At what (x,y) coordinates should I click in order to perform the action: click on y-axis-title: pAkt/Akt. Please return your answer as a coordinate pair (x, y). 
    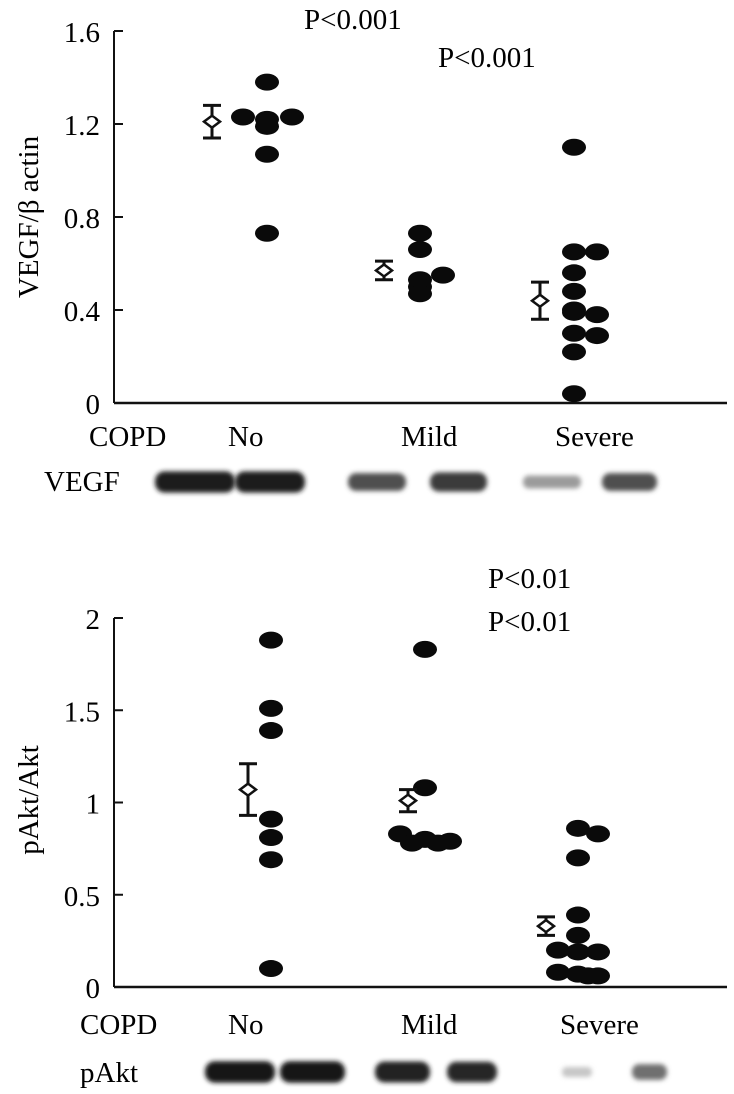
    Looking at the image, I should click on (29, 800).